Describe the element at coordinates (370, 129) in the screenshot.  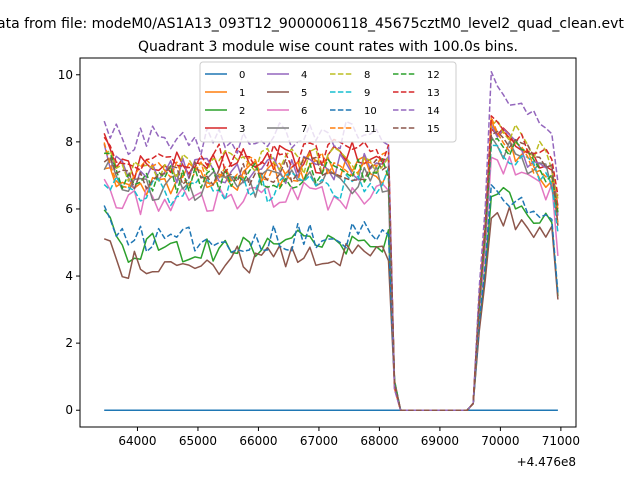
I see `legend-label-11: 11` at that location.